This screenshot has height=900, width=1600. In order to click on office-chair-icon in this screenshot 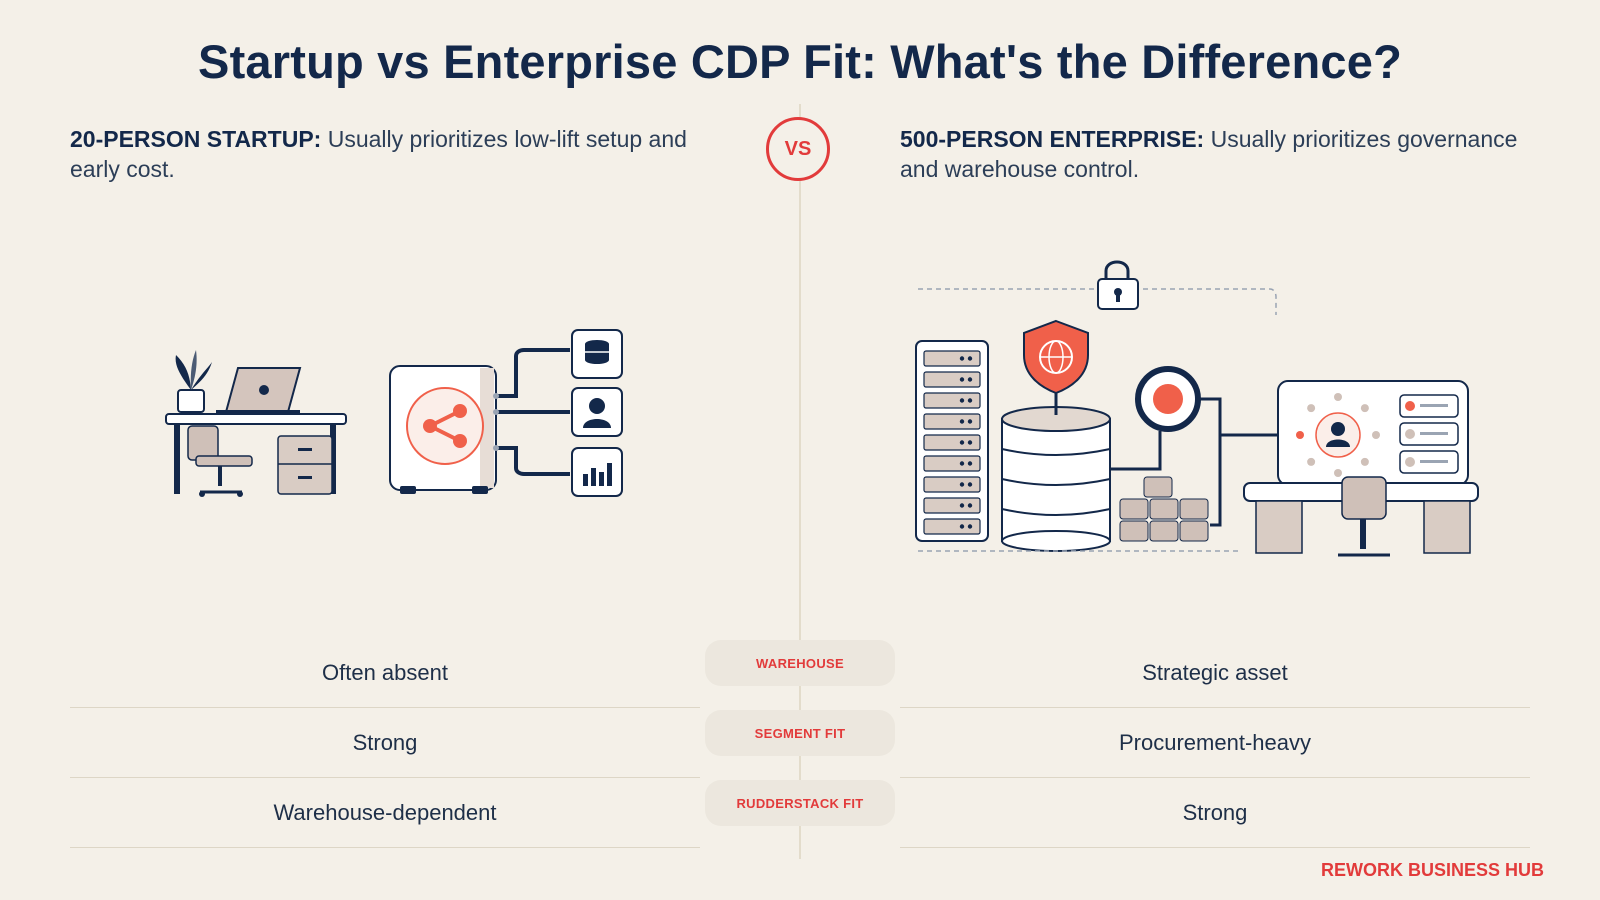, I will do `click(220, 461)`.